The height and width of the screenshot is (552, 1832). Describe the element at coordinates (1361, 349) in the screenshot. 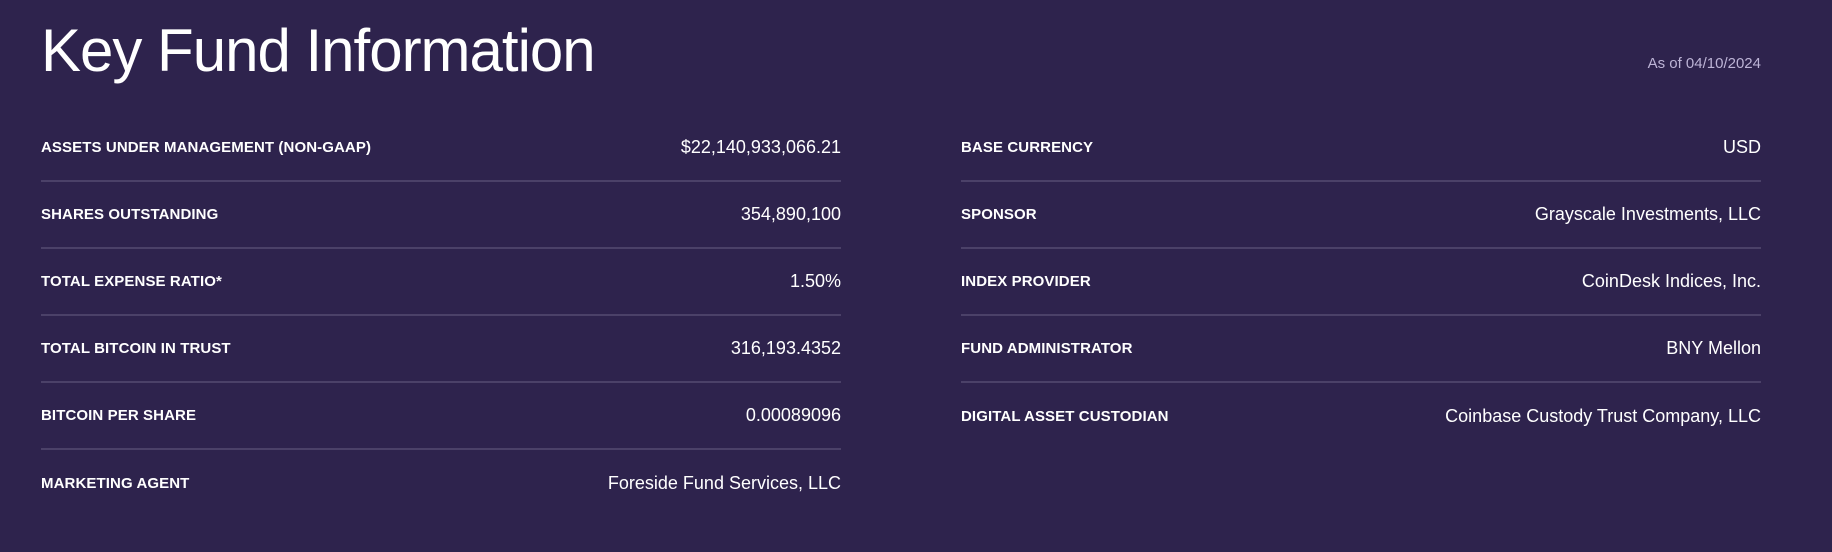

I see `fund-info-row-fund-administrator: FUND ADMINISTRATOR BNY Mellon` at that location.